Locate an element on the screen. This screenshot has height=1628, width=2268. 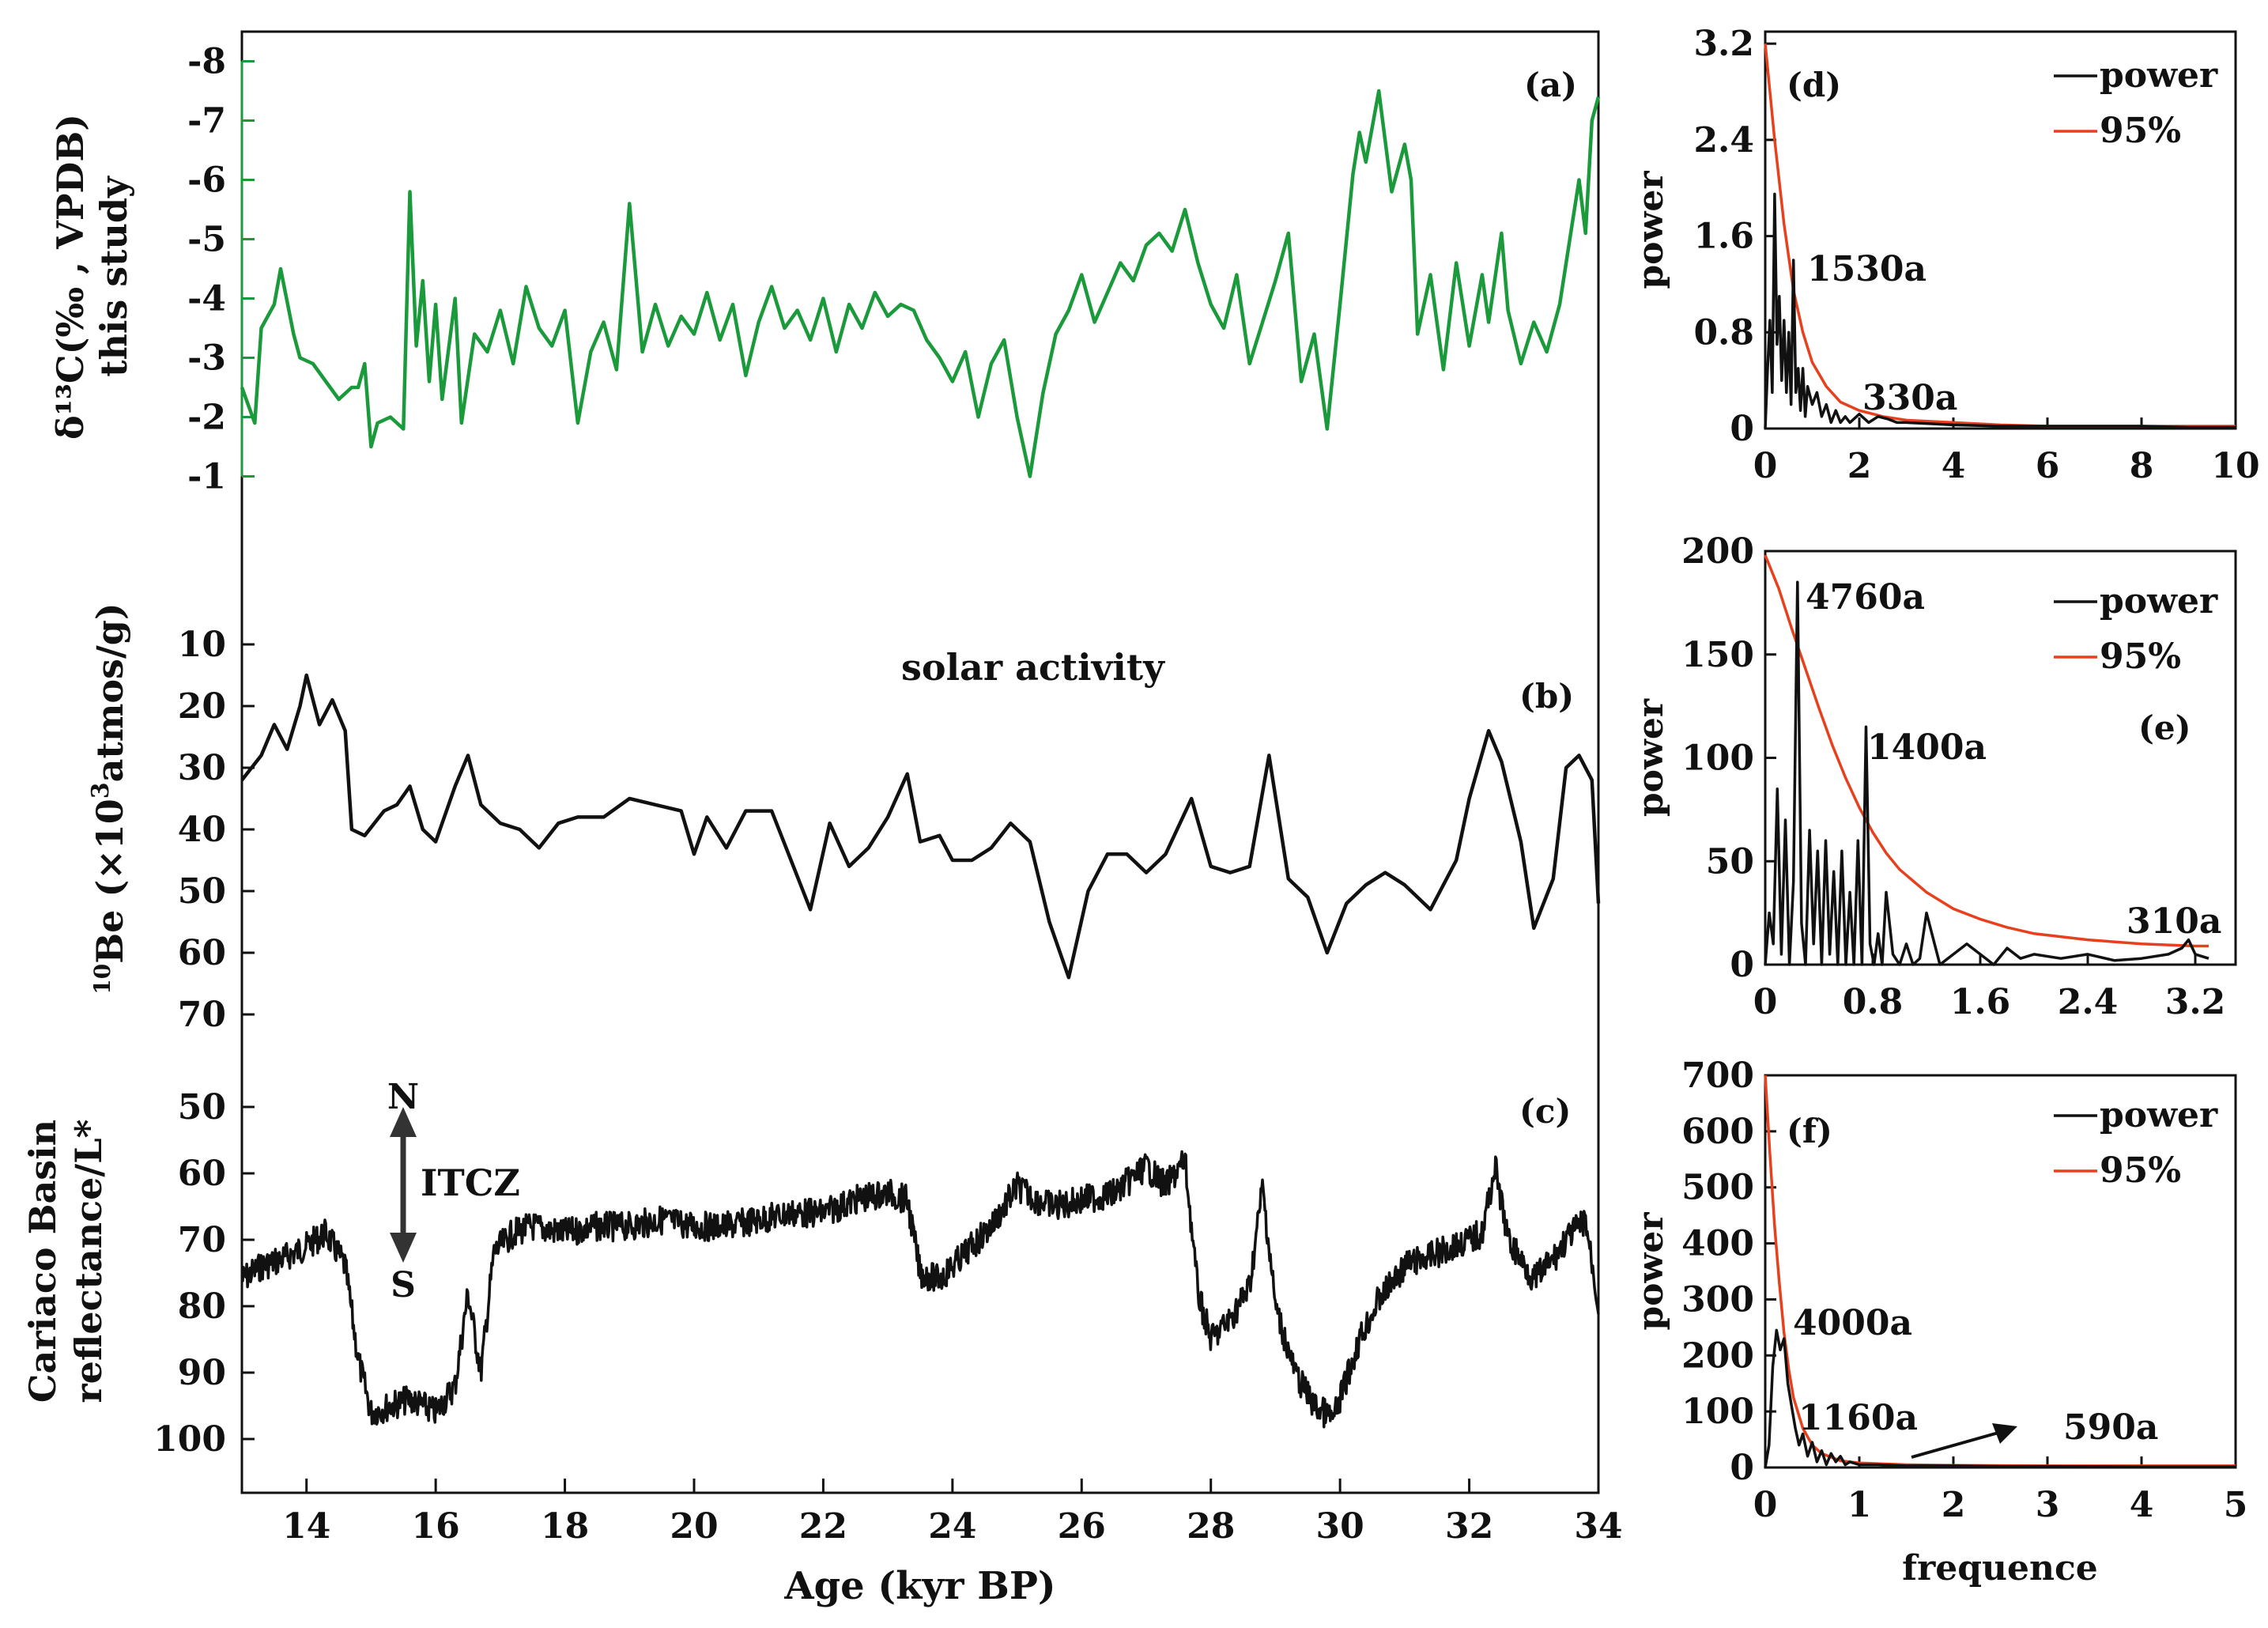
panel-d-frame is located at coordinates (2000, 230).